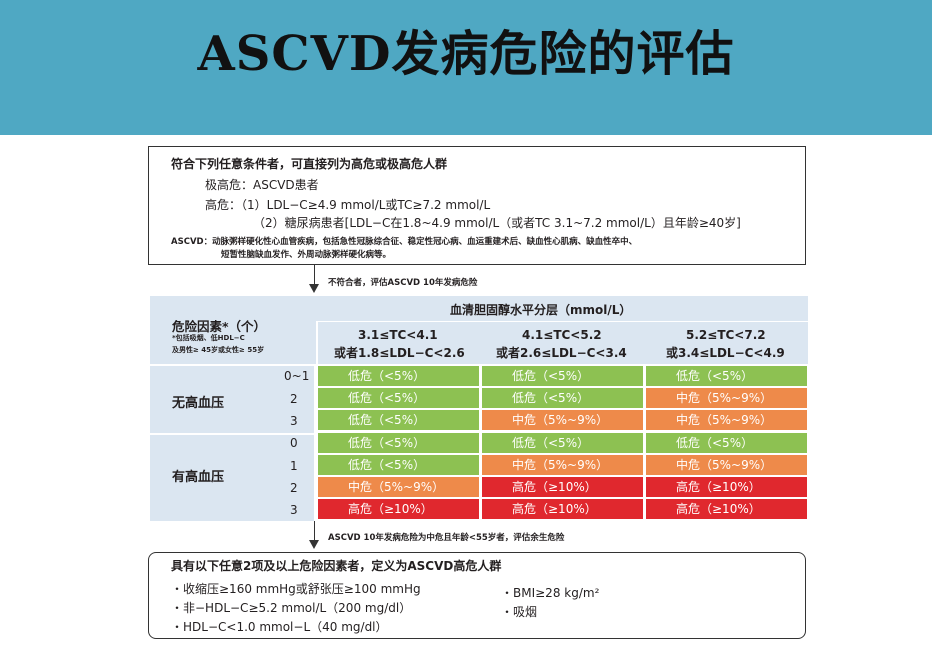 The image size is (932, 656). I want to click on table-header-bg, so click(479, 330).